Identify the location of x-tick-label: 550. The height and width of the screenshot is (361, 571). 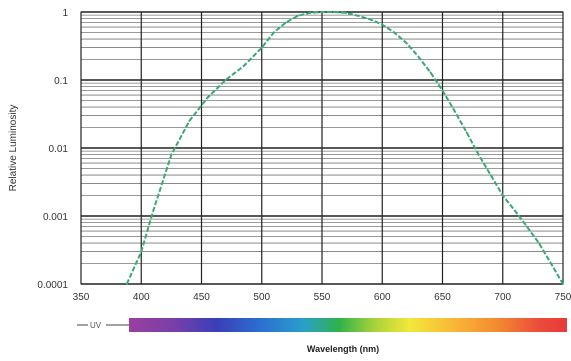
(322, 297).